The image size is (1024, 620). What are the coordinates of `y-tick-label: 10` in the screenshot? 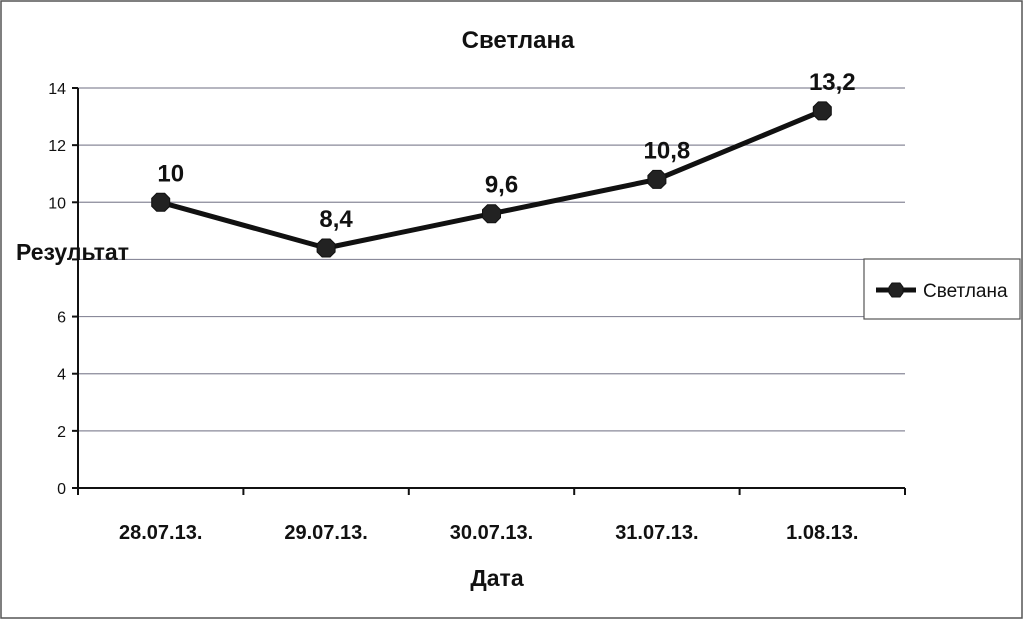 It's located at (57, 203).